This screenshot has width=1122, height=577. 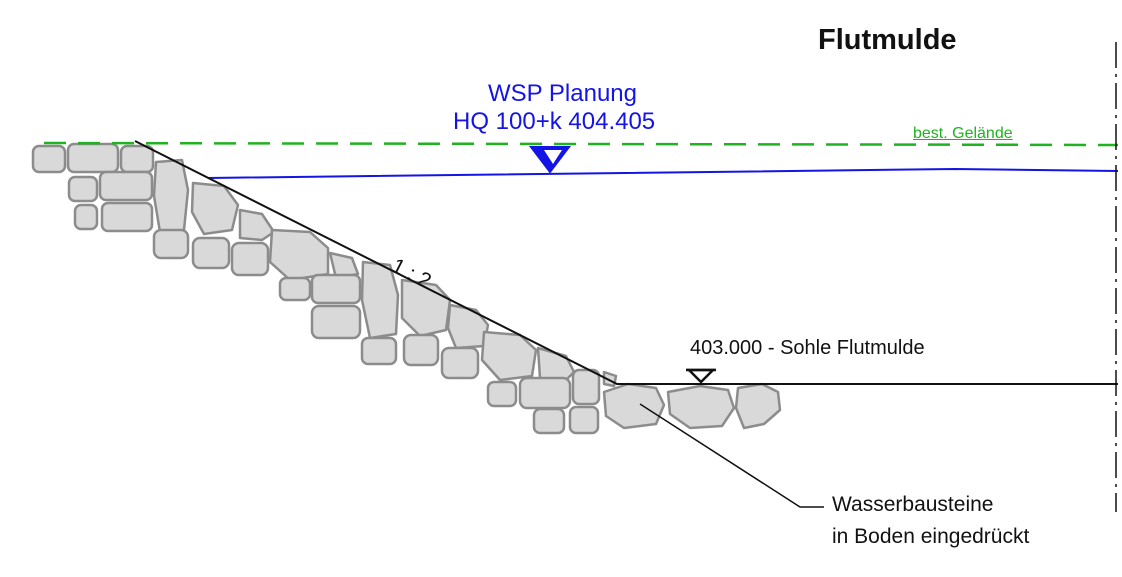 I want to click on bottom-level-marker-icon, so click(x=701, y=376).